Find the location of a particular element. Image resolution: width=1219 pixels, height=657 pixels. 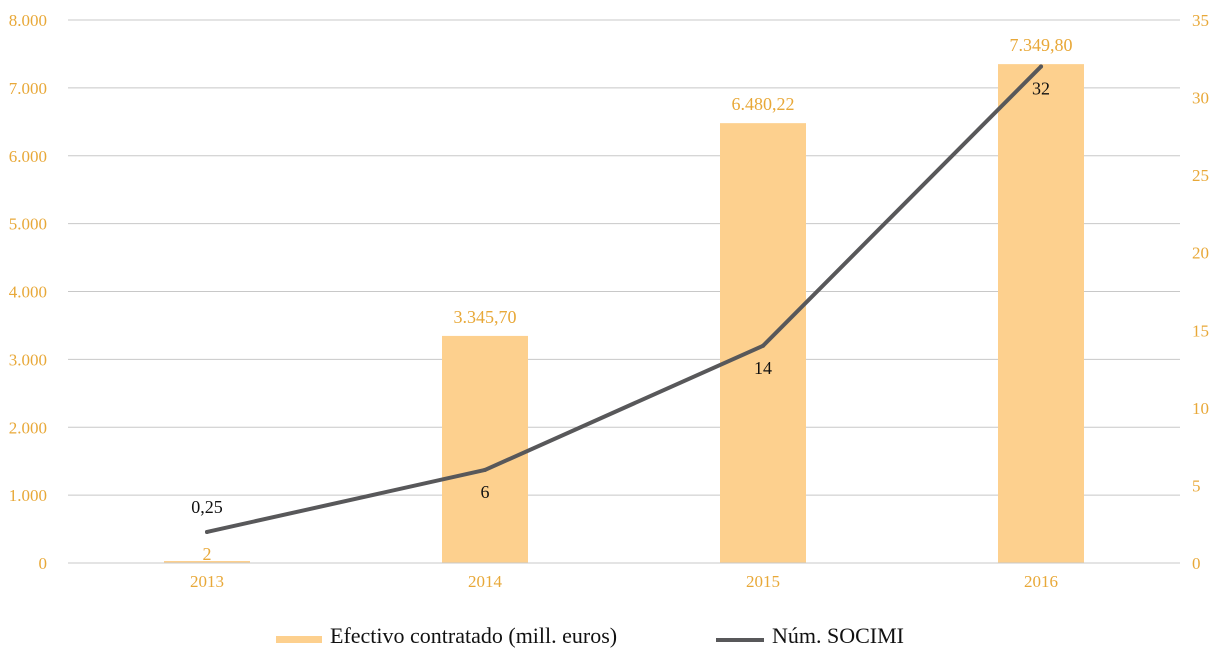

line-data-label: 6 is located at coordinates (485, 492).